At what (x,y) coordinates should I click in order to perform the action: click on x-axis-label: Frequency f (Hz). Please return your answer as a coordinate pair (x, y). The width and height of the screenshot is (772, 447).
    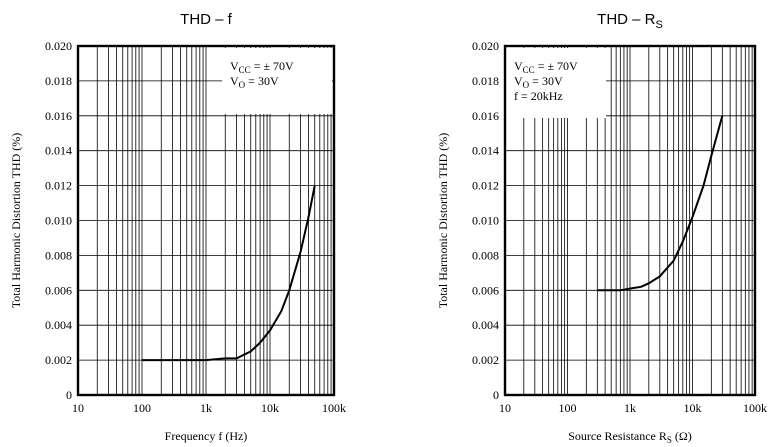
    Looking at the image, I should click on (206, 436).